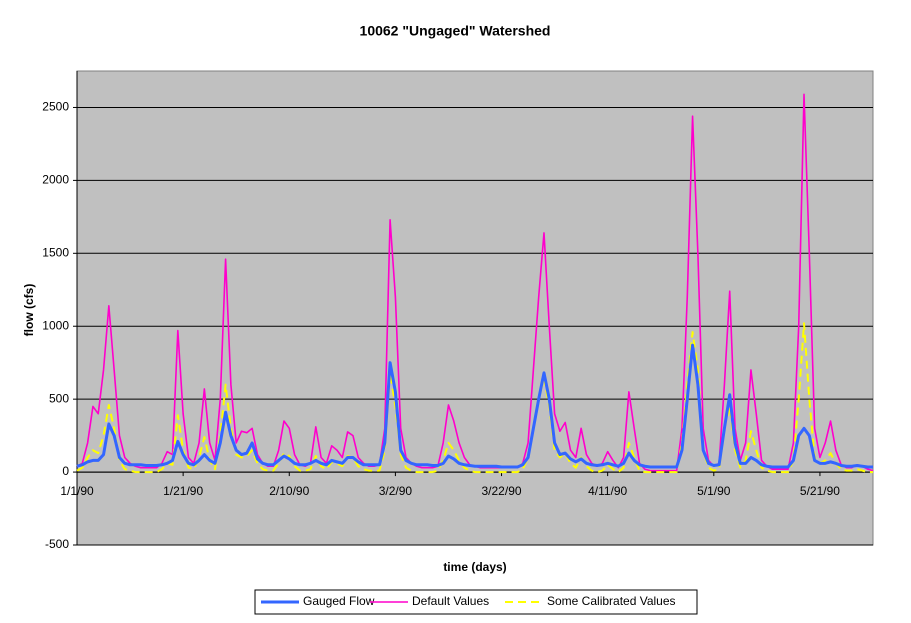 This screenshot has width=911, height=623. Describe the element at coordinates (59, 398) in the screenshot. I see `y-tick-label: 500` at that location.